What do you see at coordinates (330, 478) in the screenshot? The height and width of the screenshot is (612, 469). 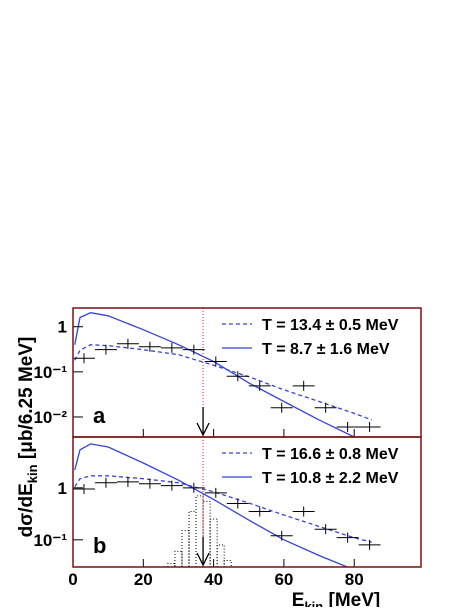 I see `legend-label: T = 10.8 ± 2.2 MeV` at bounding box center [330, 478].